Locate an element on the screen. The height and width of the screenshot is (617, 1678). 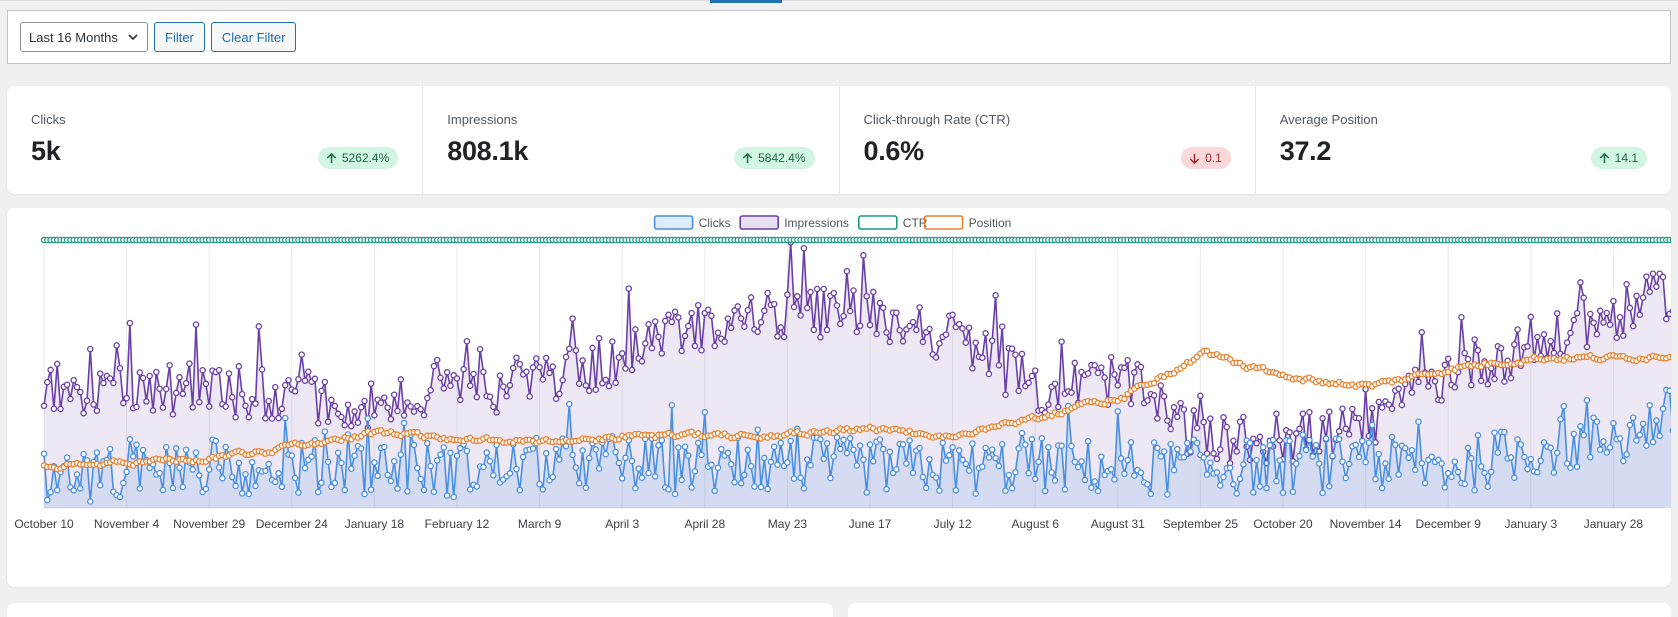
legend-label: Clicks is located at coordinates (715, 223).